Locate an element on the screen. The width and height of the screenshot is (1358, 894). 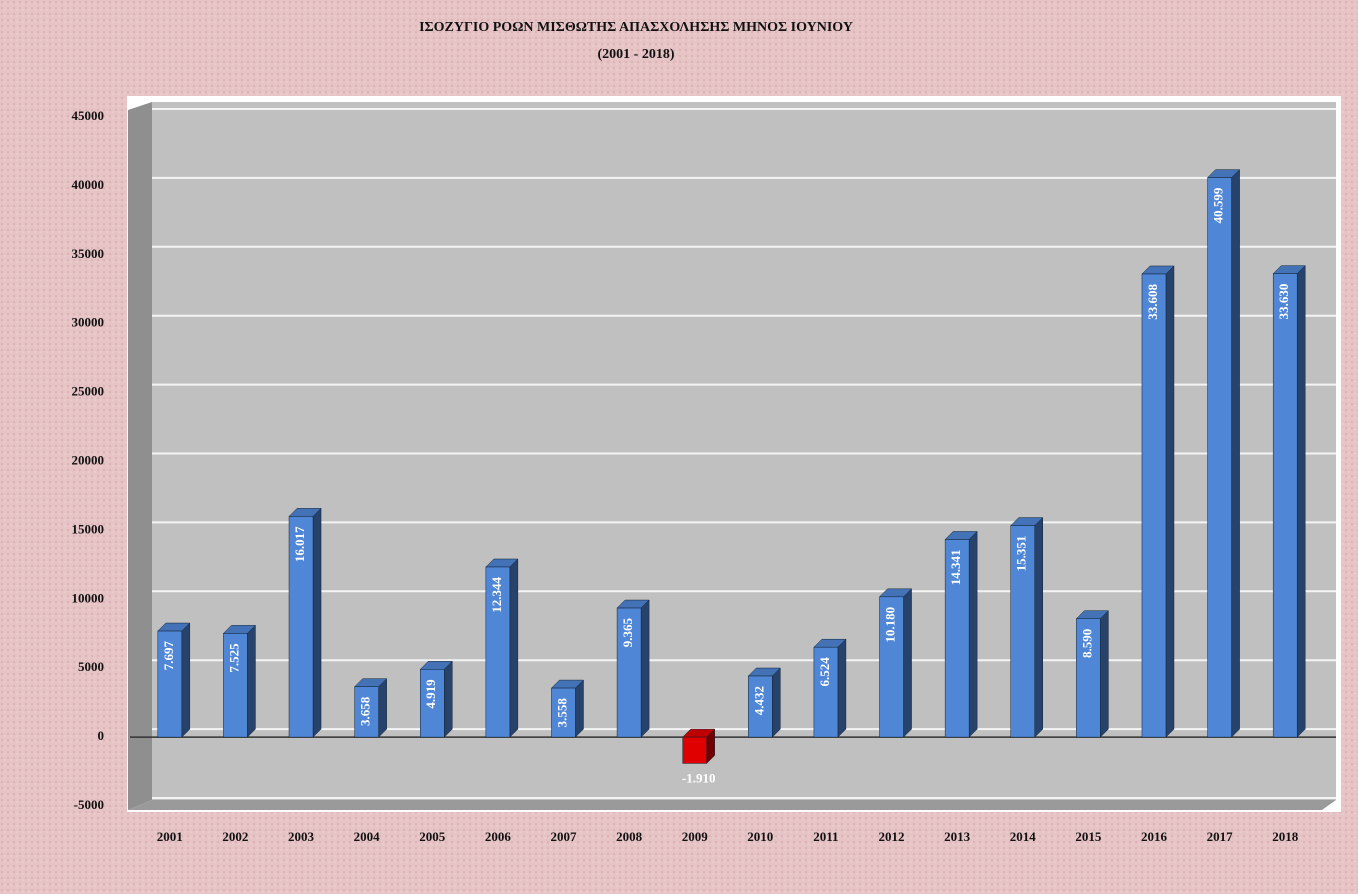
x-tick-label: 2017 is located at coordinates (1220, 836).